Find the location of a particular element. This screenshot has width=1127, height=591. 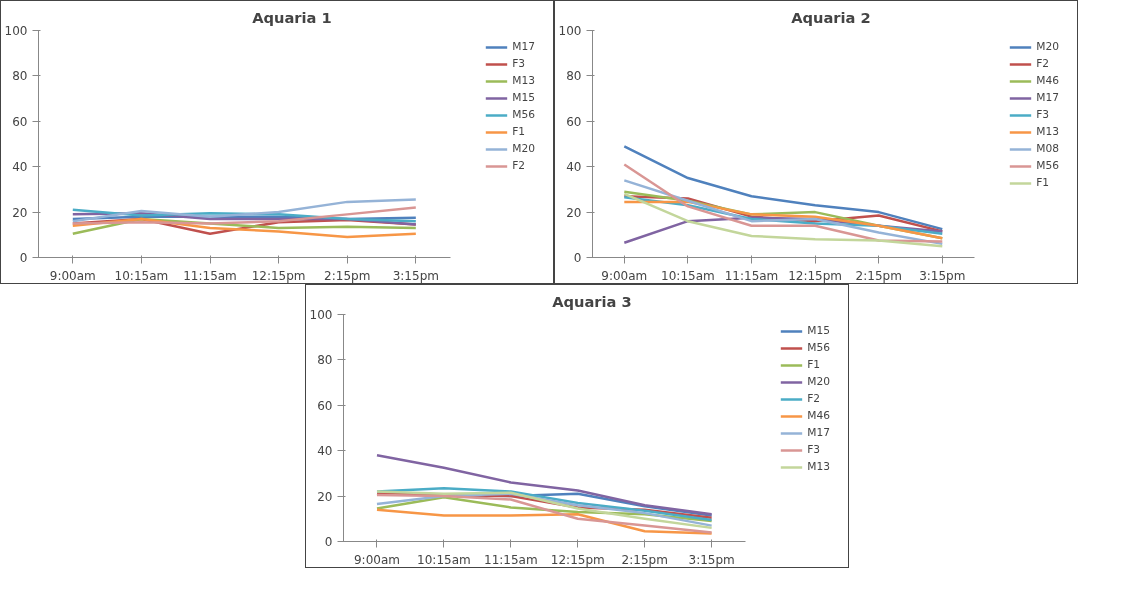

chart-title: Aquaria 3 is located at coordinates (592, 301).